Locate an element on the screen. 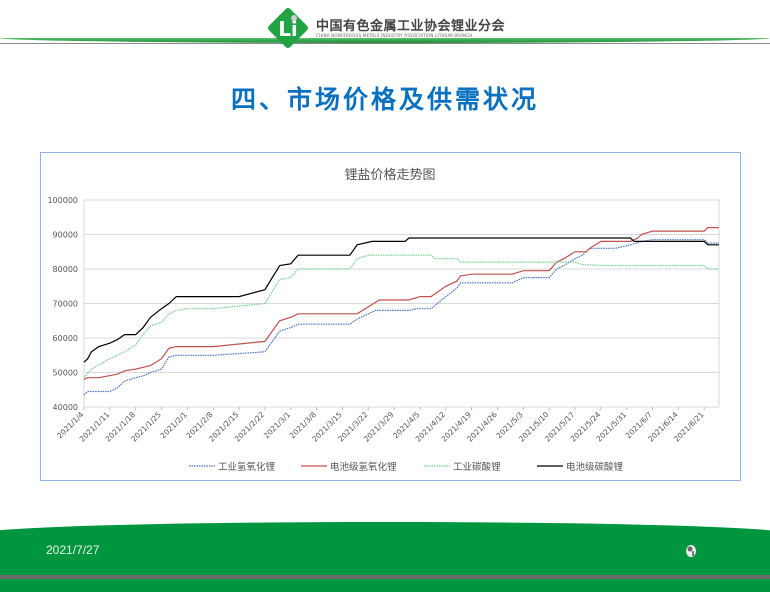 The image size is (770, 592). org-name: 中国有色金属工业协会锂业分会 is located at coordinates (411, 26).